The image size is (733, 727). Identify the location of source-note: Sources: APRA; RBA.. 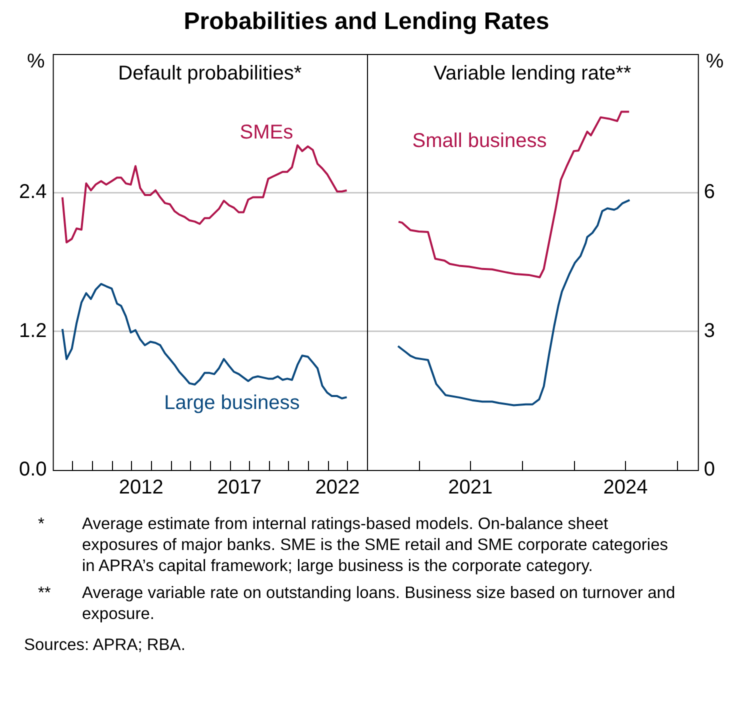
(105, 645).